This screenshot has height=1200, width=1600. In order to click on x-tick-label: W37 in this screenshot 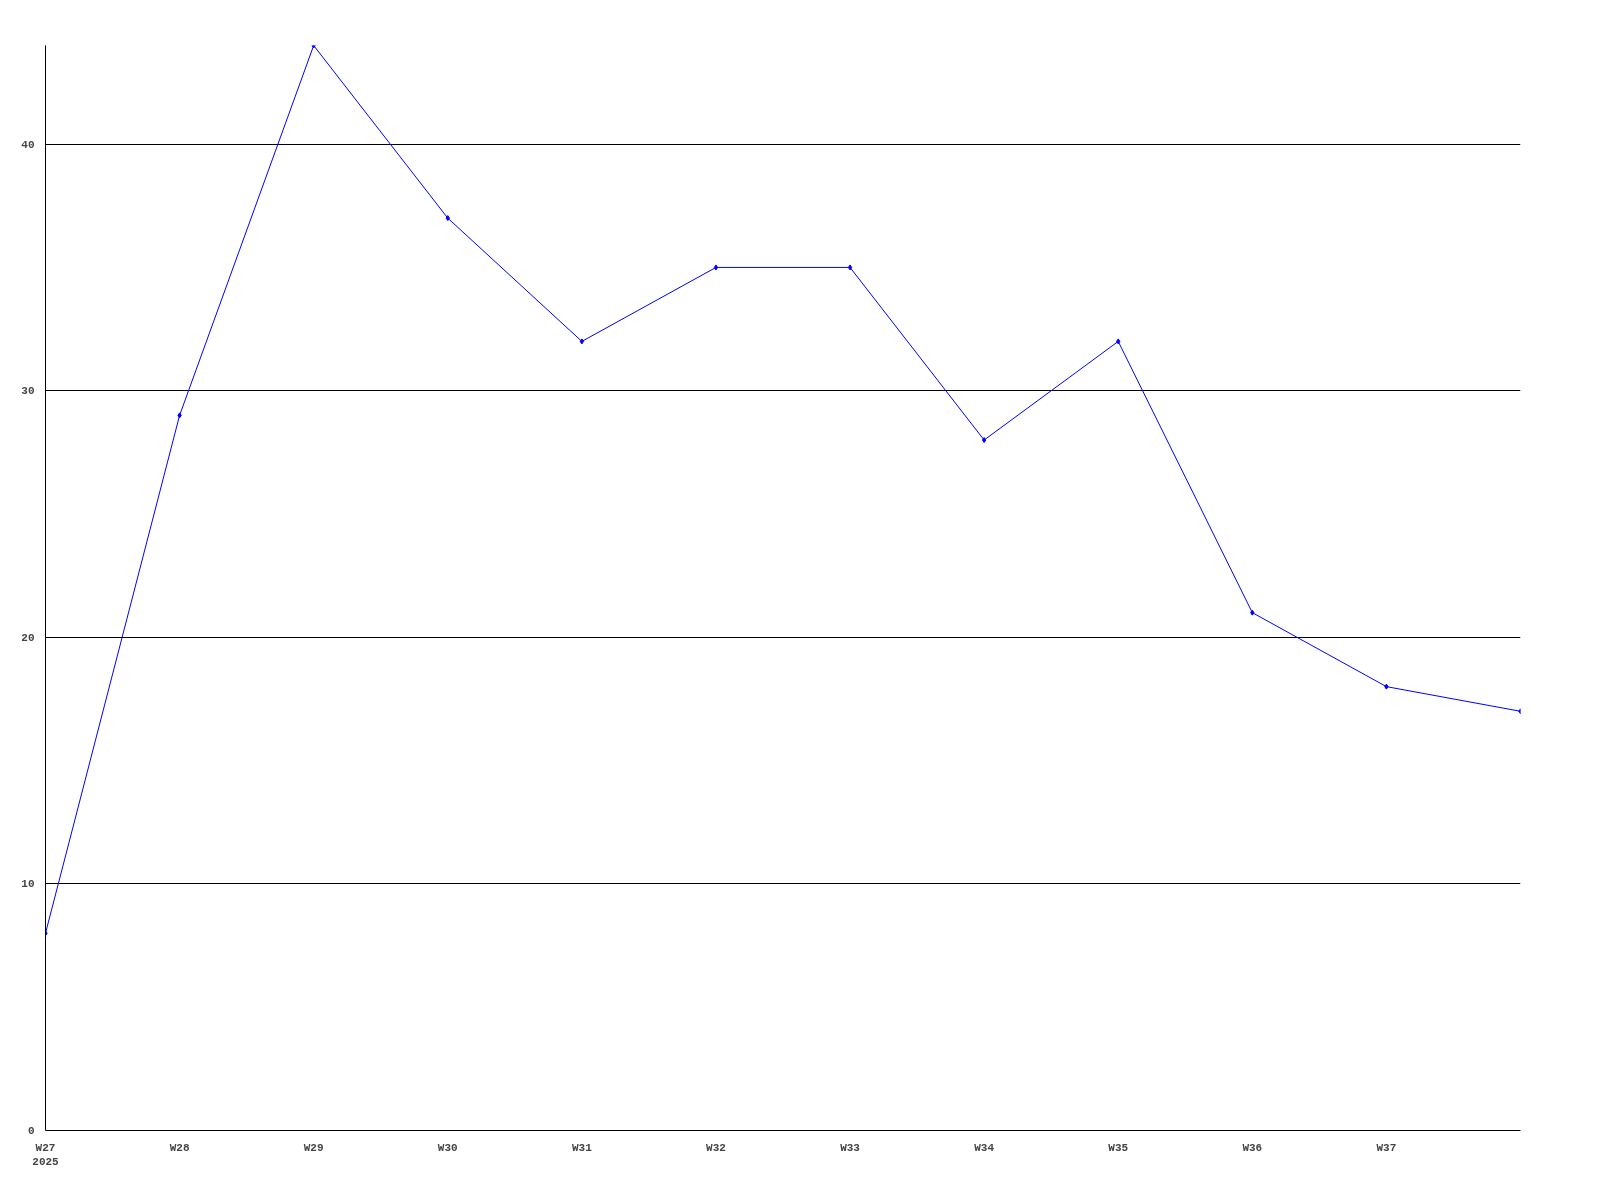, I will do `click(1386, 1147)`.